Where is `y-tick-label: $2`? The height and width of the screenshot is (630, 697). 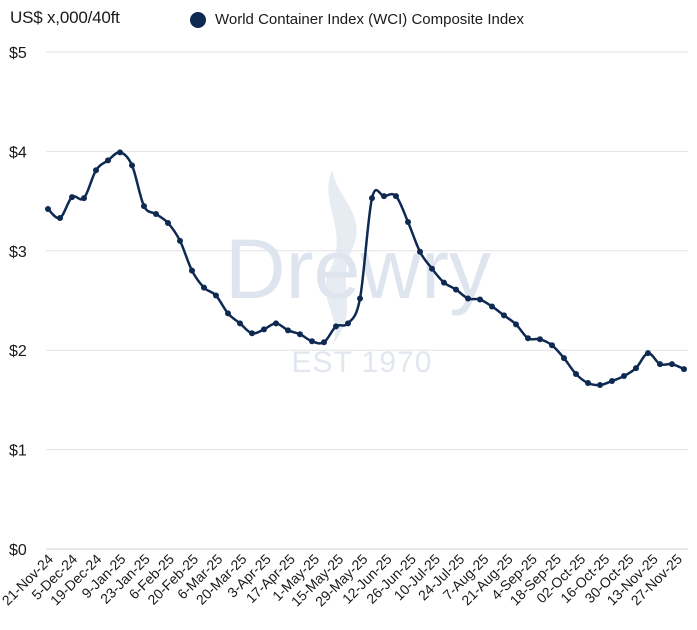
y-tick-label: $2 is located at coordinates (18, 351).